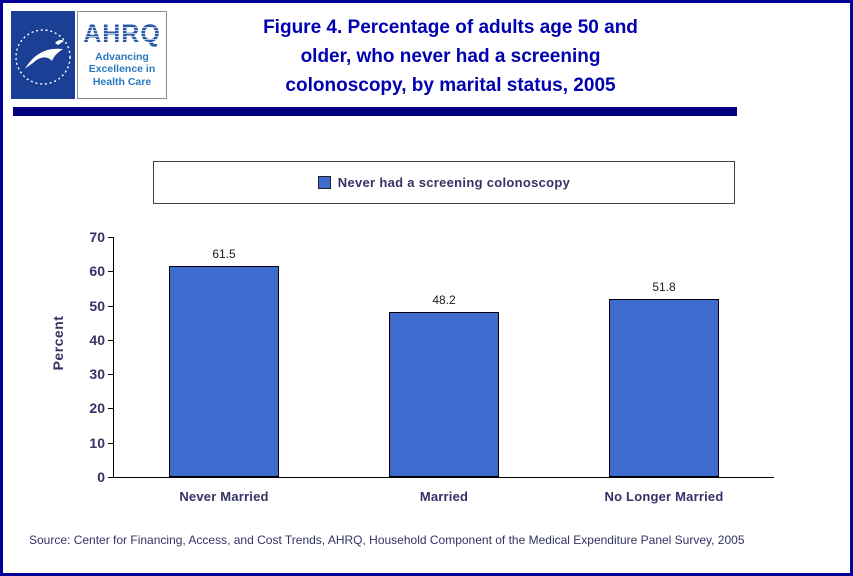 The image size is (853, 576). I want to click on legend-box: Never had a screening colonoscopy, so click(444, 182).